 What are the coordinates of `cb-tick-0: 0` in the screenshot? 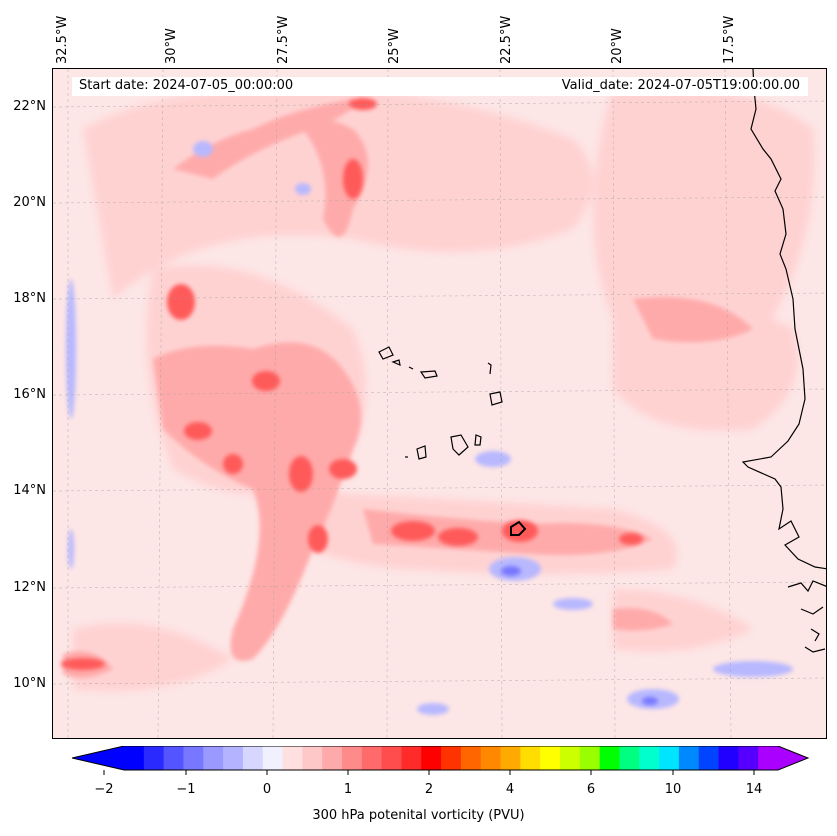 It's located at (267, 789).